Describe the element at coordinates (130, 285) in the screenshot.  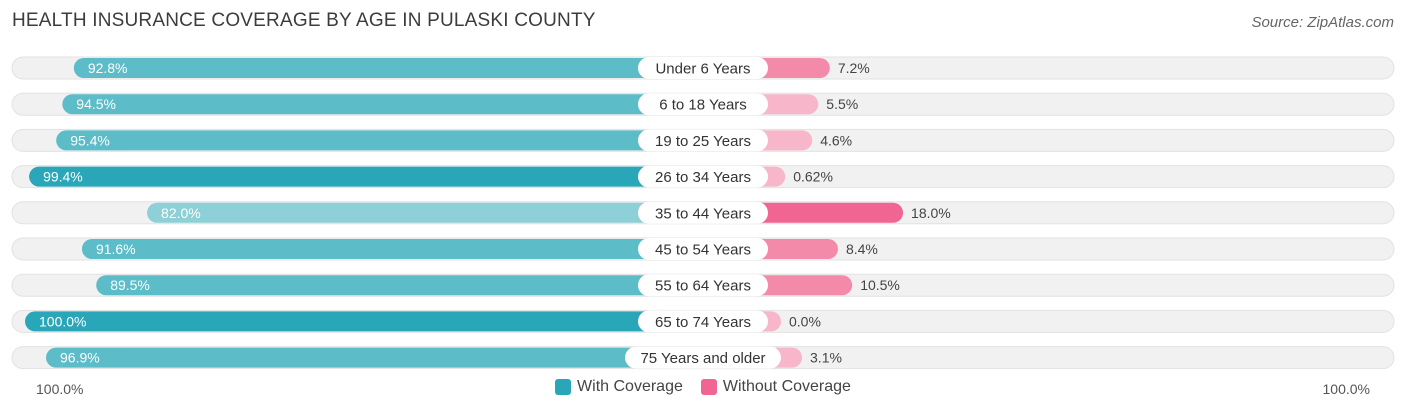
I see `value-label-with: 89.5%` at that location.